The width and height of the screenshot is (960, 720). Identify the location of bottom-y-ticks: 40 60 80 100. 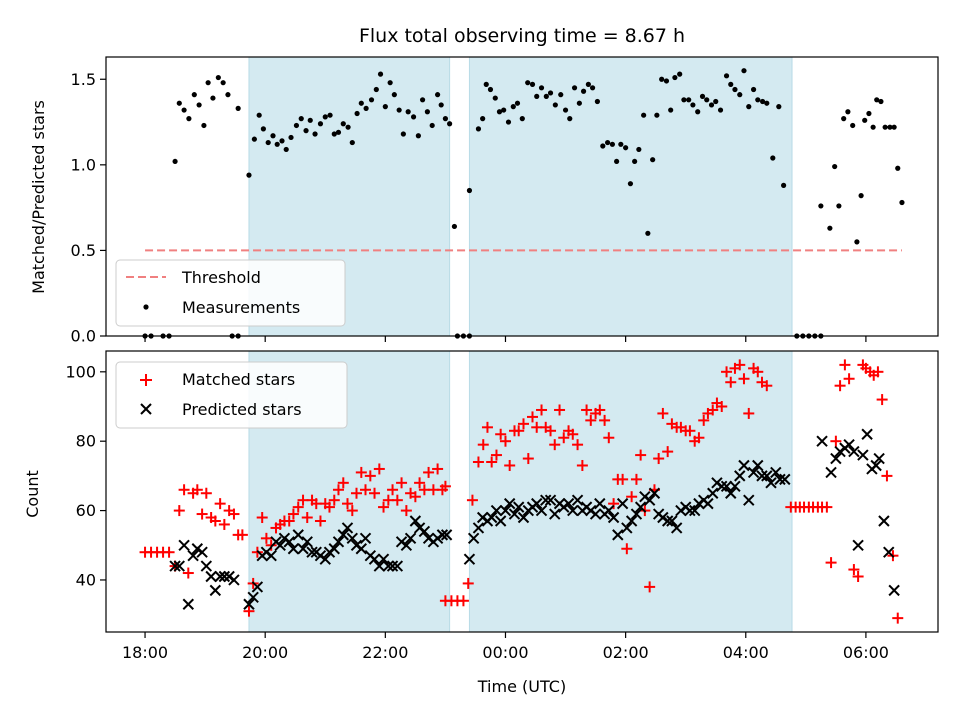
(85, 475).